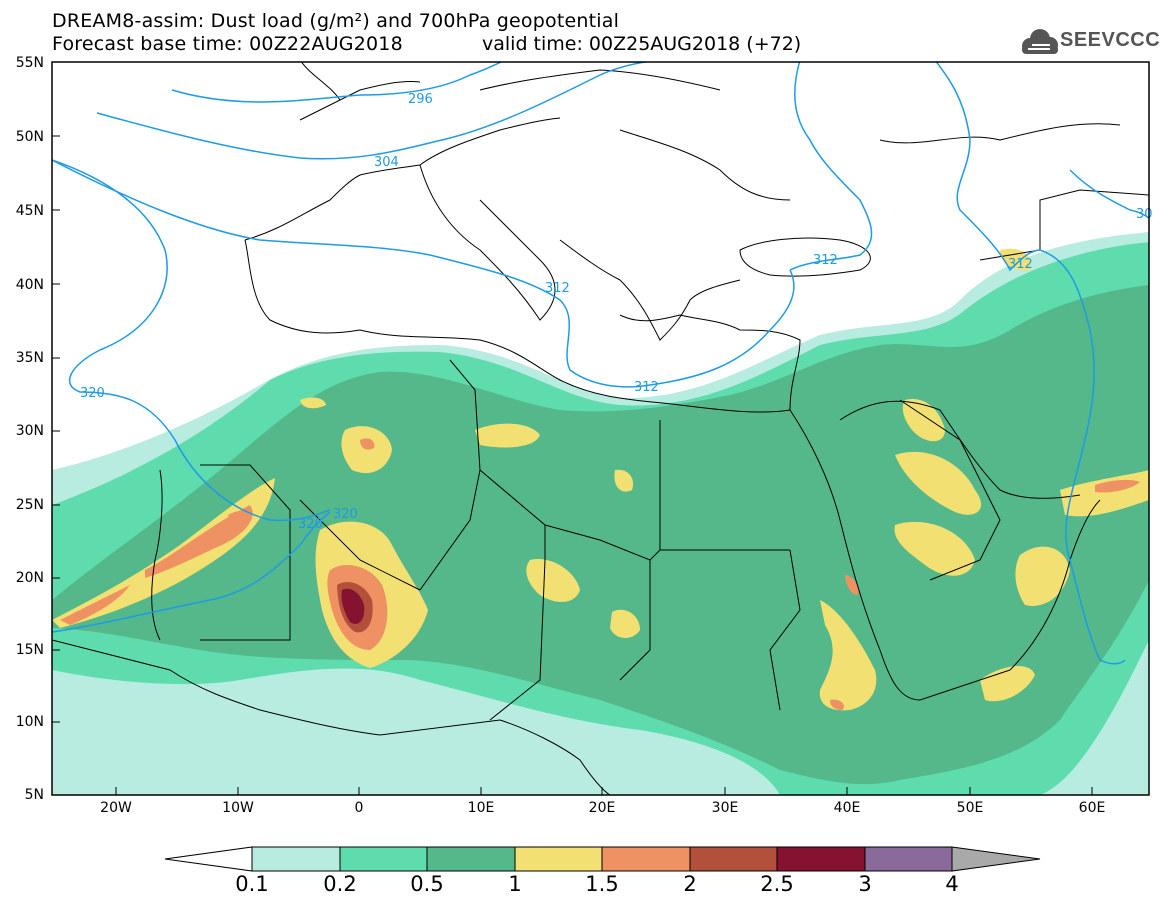  I want to click on colorbar-label: 2, so click(690, 884).